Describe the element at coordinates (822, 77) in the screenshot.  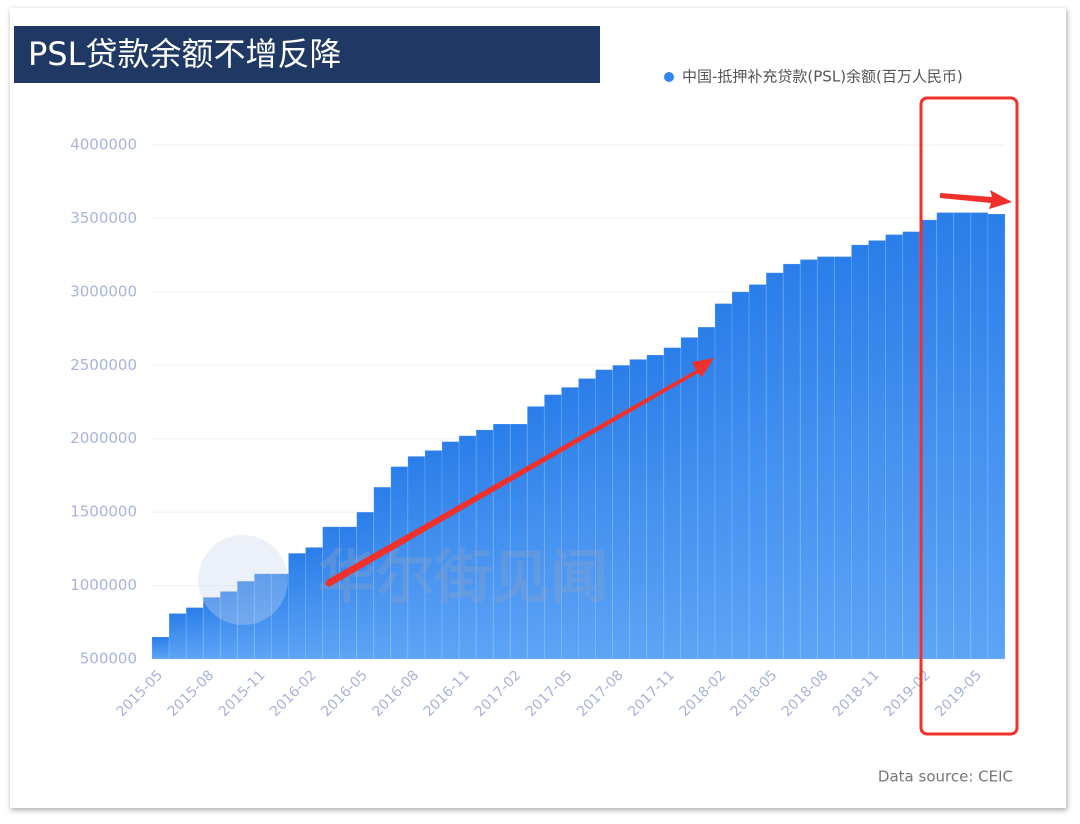
I see `legend-label: 中国-抵押补充贷款(PSL)余额(百万人民币)` at that location.